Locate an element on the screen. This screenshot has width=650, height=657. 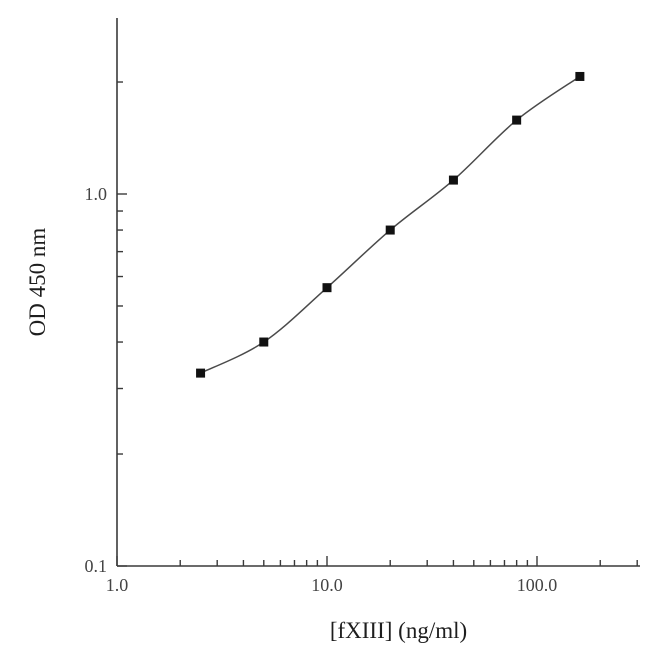
x-tick-label: 100.0 is located at coordinates (537, 585).